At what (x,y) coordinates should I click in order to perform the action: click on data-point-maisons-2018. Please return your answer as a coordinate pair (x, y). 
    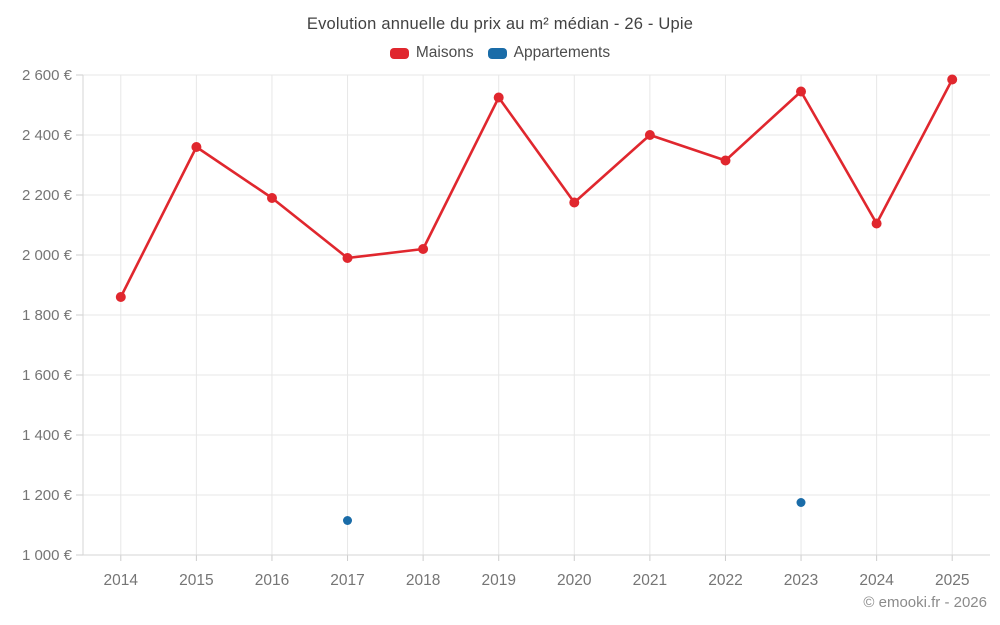
    Looking at the image, I should click on (423, 249).